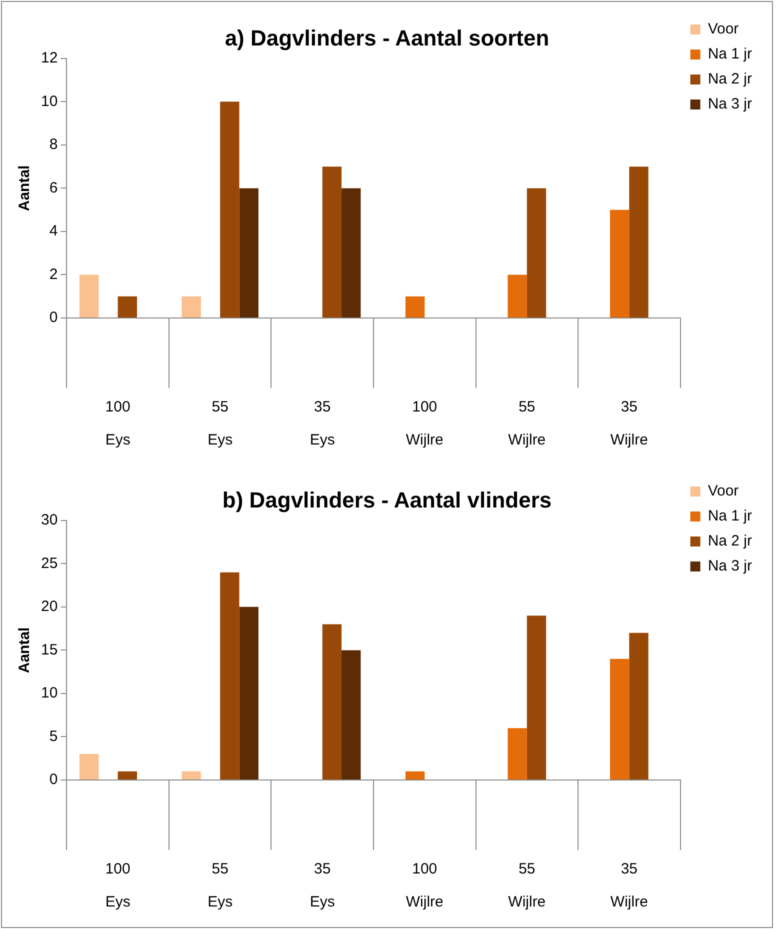 The width and height of the screenshot is (776, 929). Describe the element at coordinates (53, 187) in the screenshot. I see `y-tick-label: 6` at that location.